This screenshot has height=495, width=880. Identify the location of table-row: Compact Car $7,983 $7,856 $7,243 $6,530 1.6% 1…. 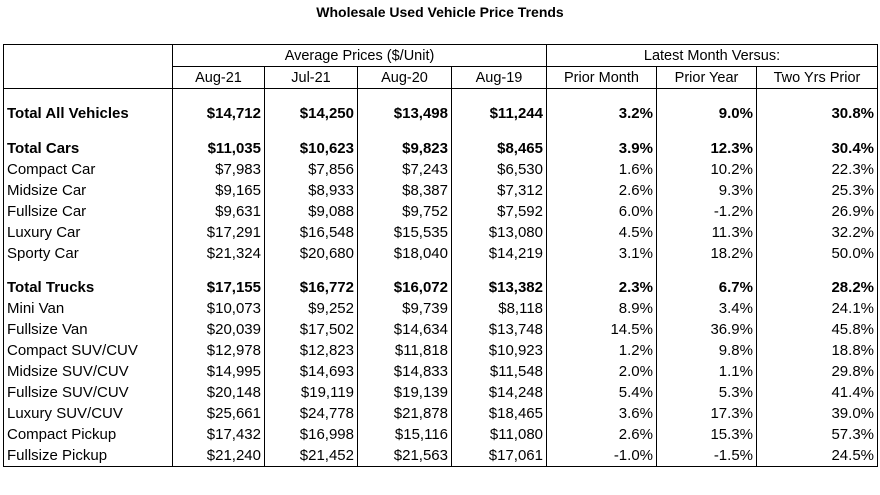
(441, 169).